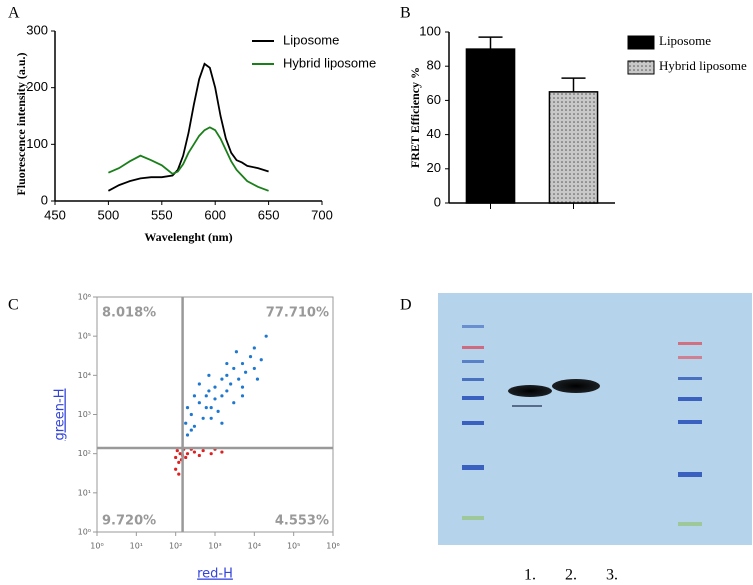 Image resolution: width=753 pixels, height=585 pixels. Describe the element at coordinates (612, 575) in the screenshot. I see `lane-label: 3.` at that location.